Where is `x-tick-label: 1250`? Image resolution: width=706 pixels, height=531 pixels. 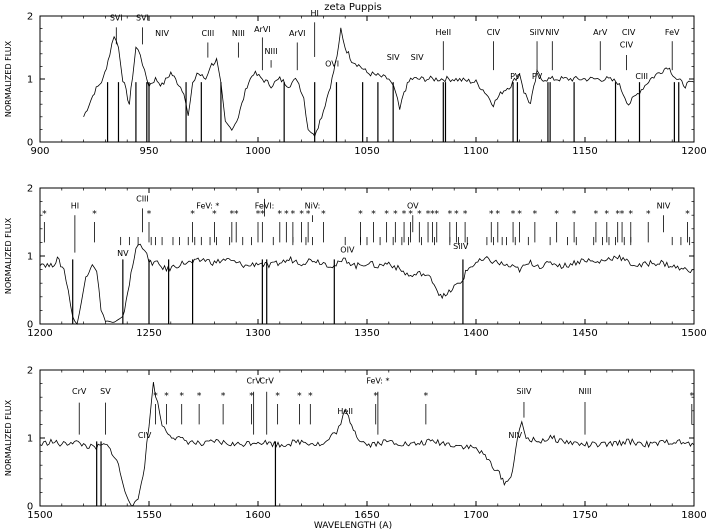 x-tick-label: 1250 is located at coordinates (148, 333).